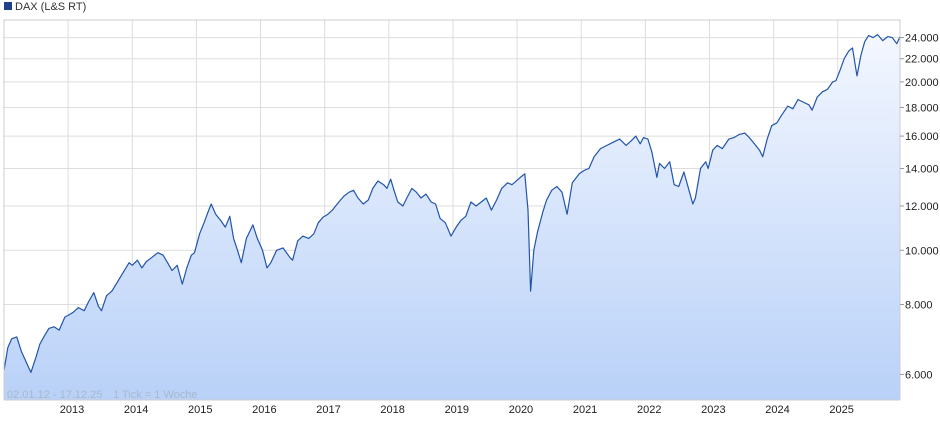  I want to click on y-tick-label: 18.000, so click(922, 108).